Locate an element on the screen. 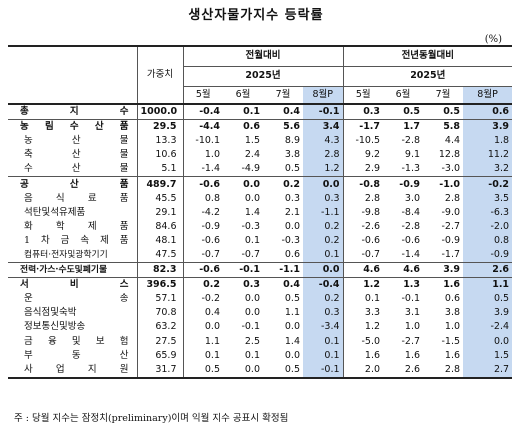 This screenshot has width=512, height=446. yoy-cell: 3.9 is located at coordinates (487, 313).